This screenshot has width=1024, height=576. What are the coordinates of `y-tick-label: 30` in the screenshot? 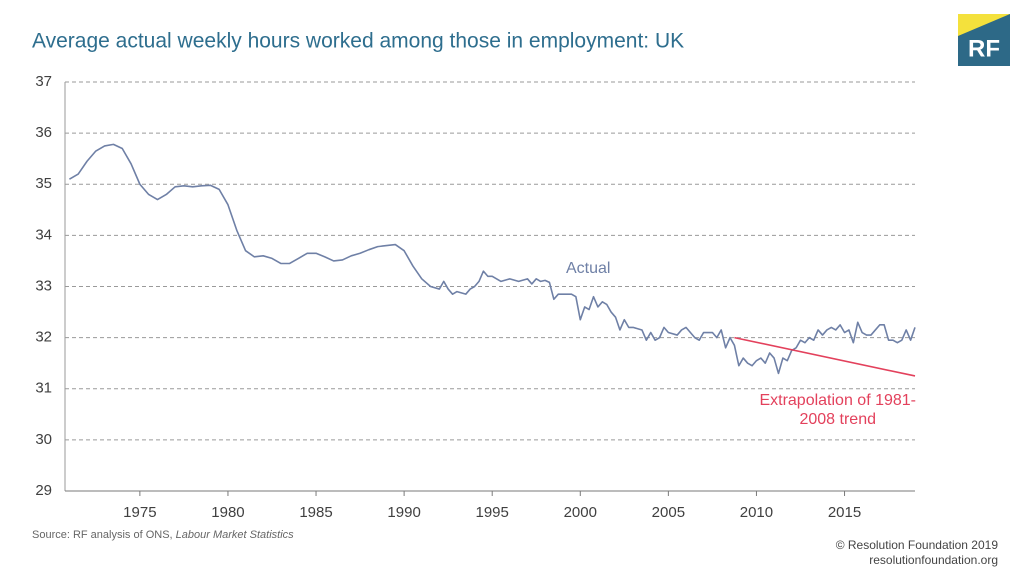 It's located at (43, 439).